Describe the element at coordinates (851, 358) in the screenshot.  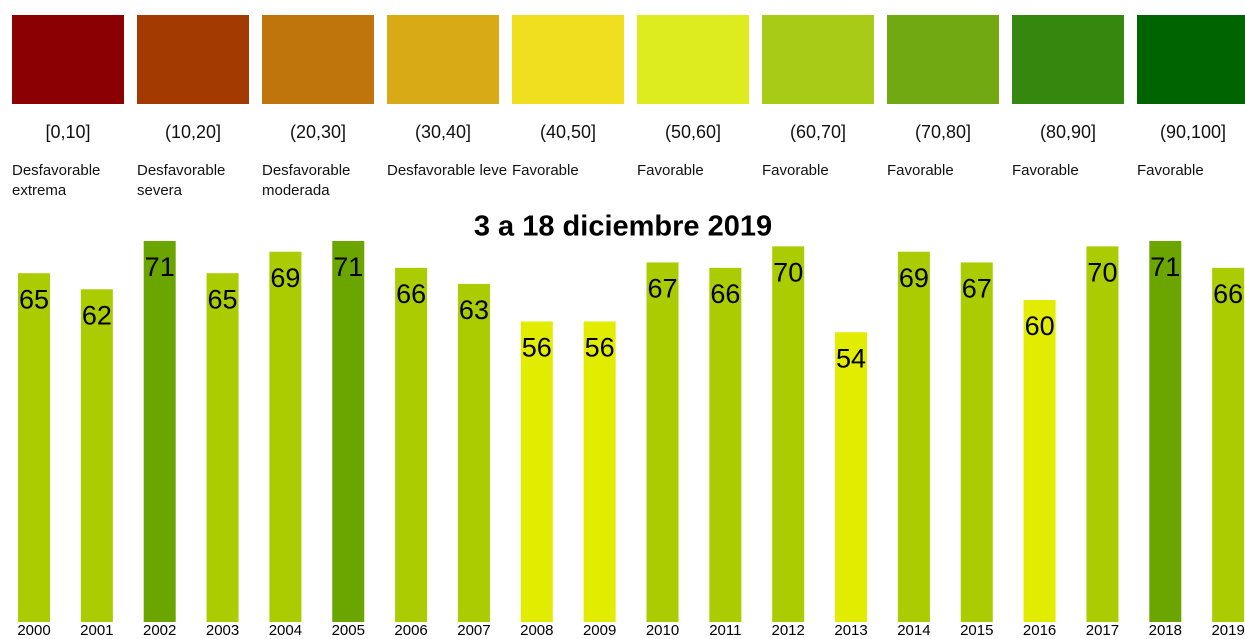
I see `value-label: 54` at that location.